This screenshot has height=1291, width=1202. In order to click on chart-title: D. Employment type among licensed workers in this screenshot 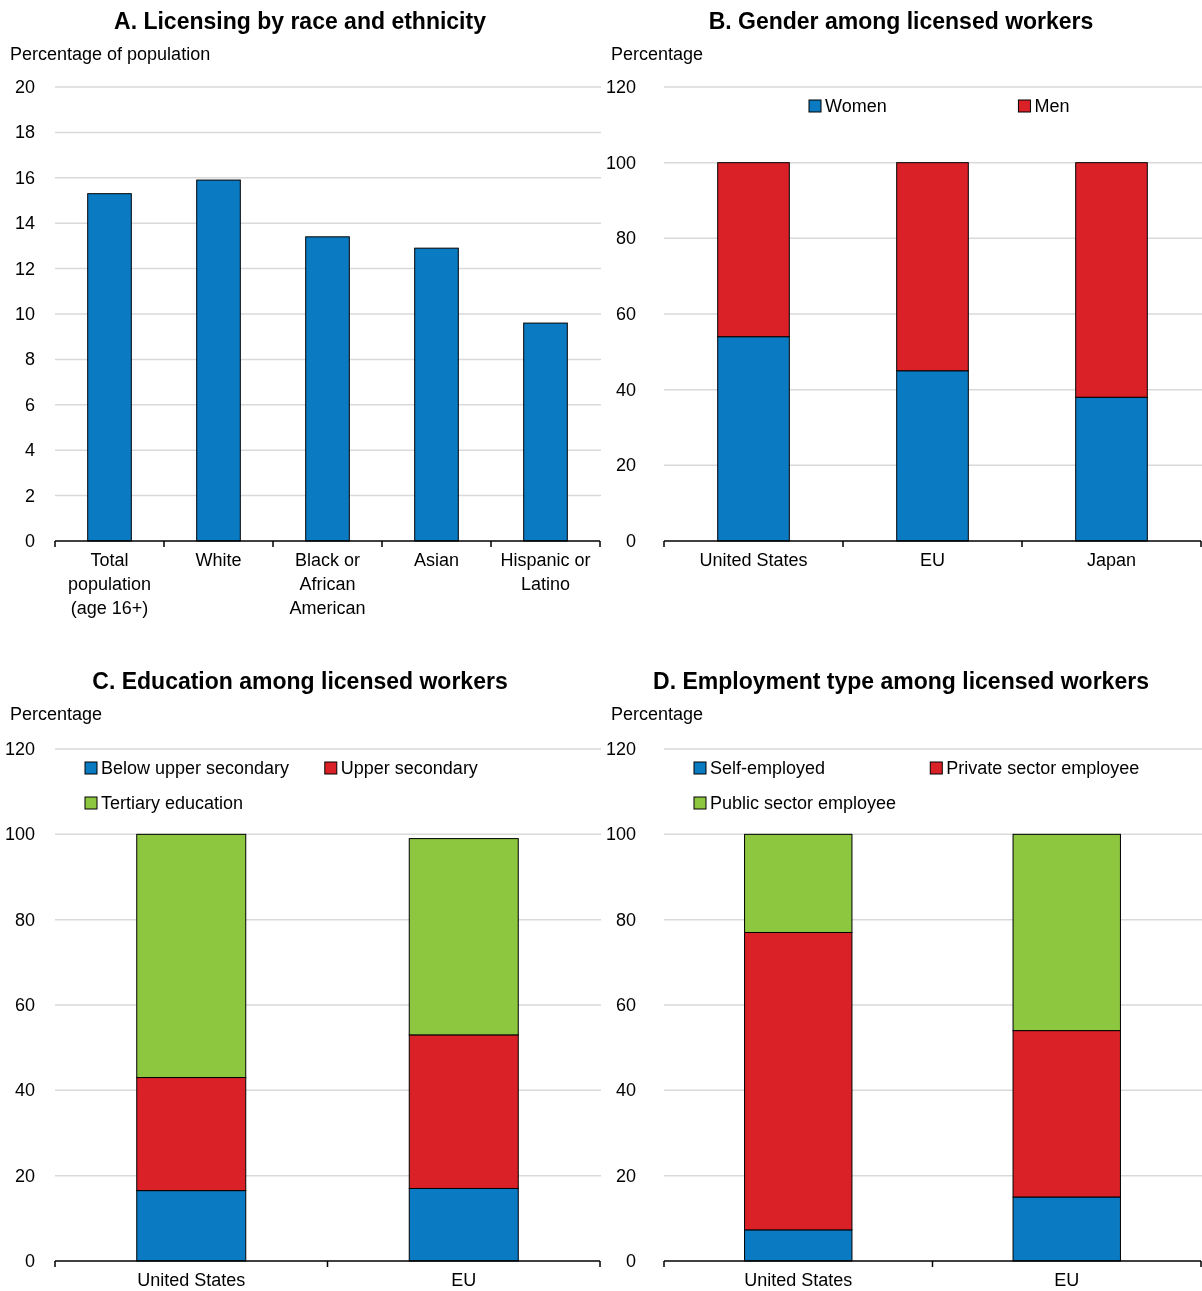, I will do `click(901, 681)`.